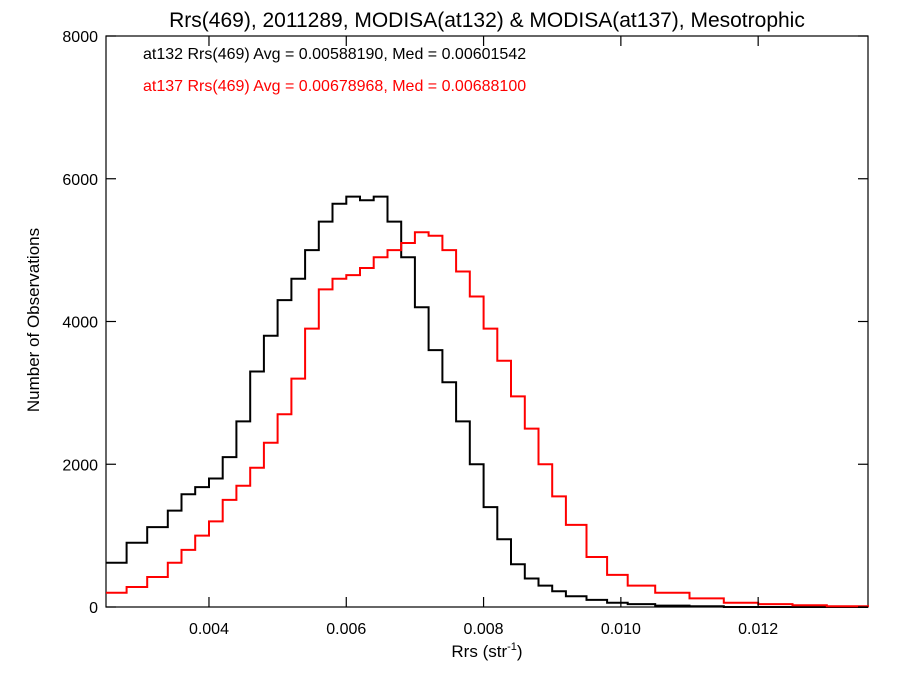 The width and height of the screenshot is (900, 675). Describe the element at coordinates (486, 651) in the screenshot. I see `x-axis-label: Rrs (str-1)` at that location.